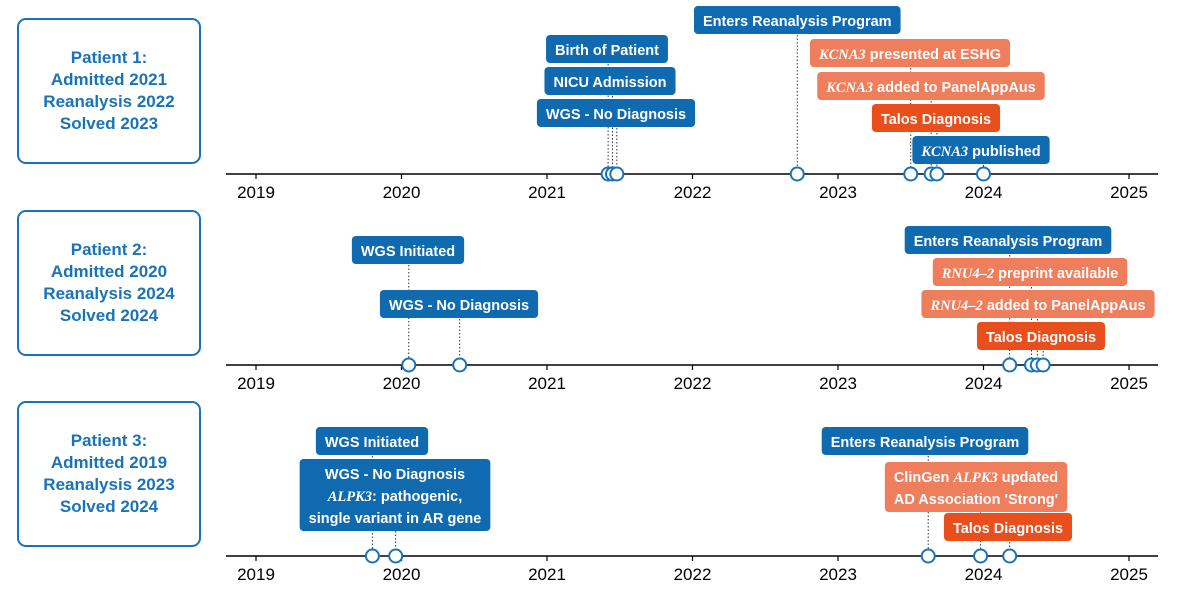 This screenshot has height=600, width=1200. I want to click on event-label-text: single variant in AR gene, so click(395, 519).